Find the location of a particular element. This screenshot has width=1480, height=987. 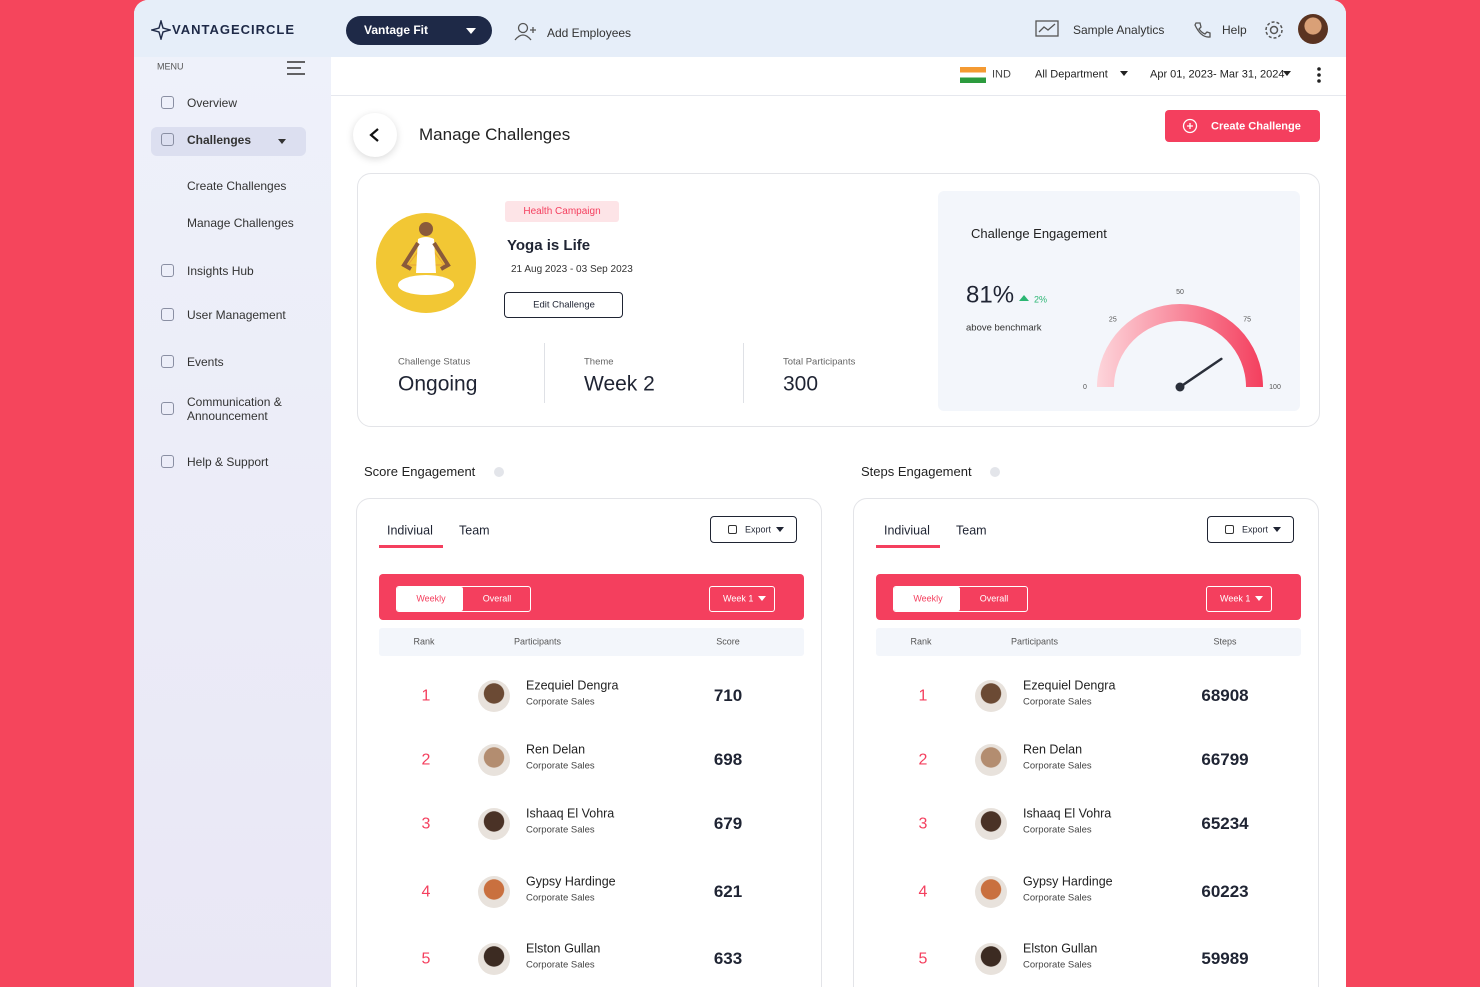

date-filter: Apr 01, 2023- Mar 31, 2024 is located at coordinates (1217, 74).